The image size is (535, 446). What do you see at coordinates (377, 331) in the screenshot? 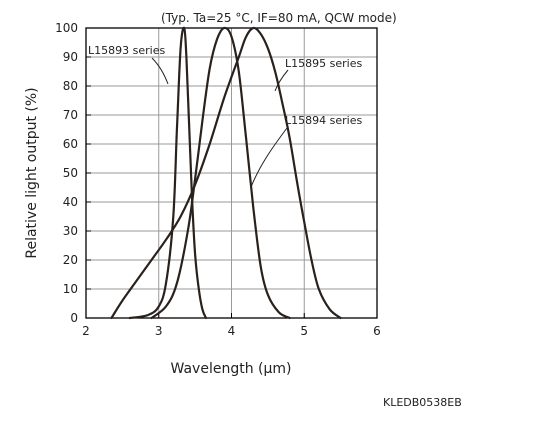
I see `x-tick-label: 6` at bounding box center [377, 331].